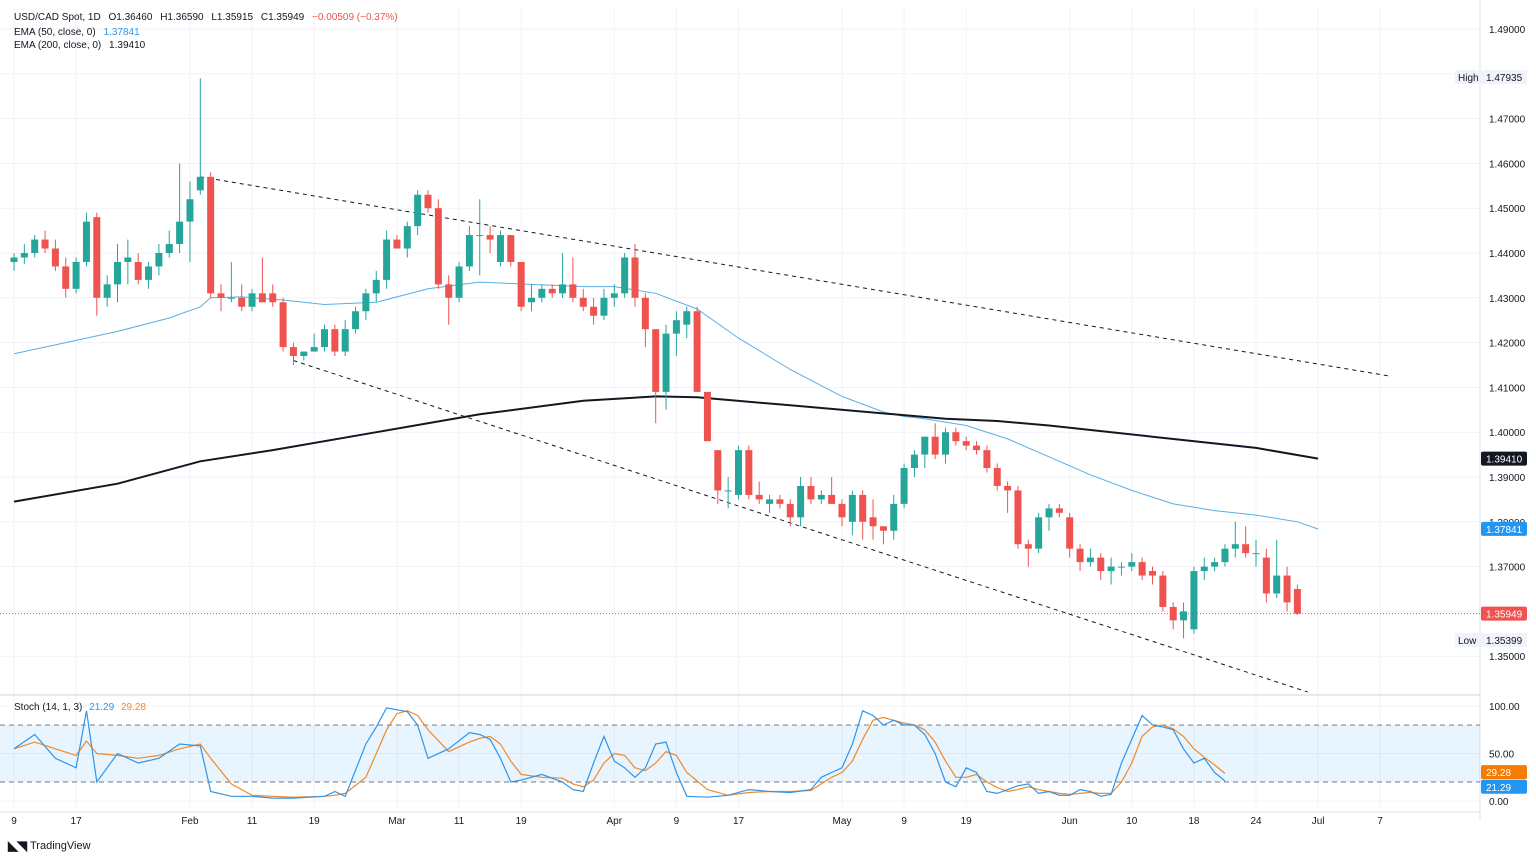 This screenshot has height=860, width=1536. I want to click on price-tick-label: 1.44000, so click(1507, 254).